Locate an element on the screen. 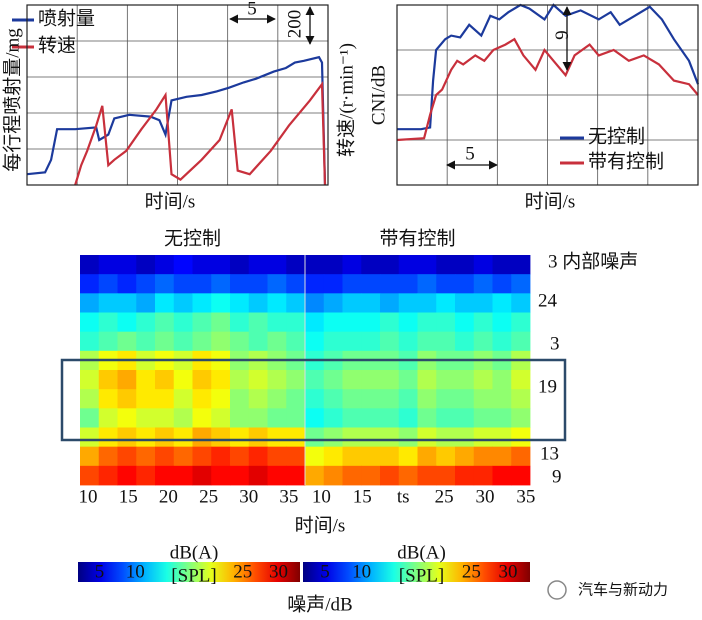 Image resolution: width=702 pixels, height=620 pixels. annotation: 5 is located at coordinates (252, 9).